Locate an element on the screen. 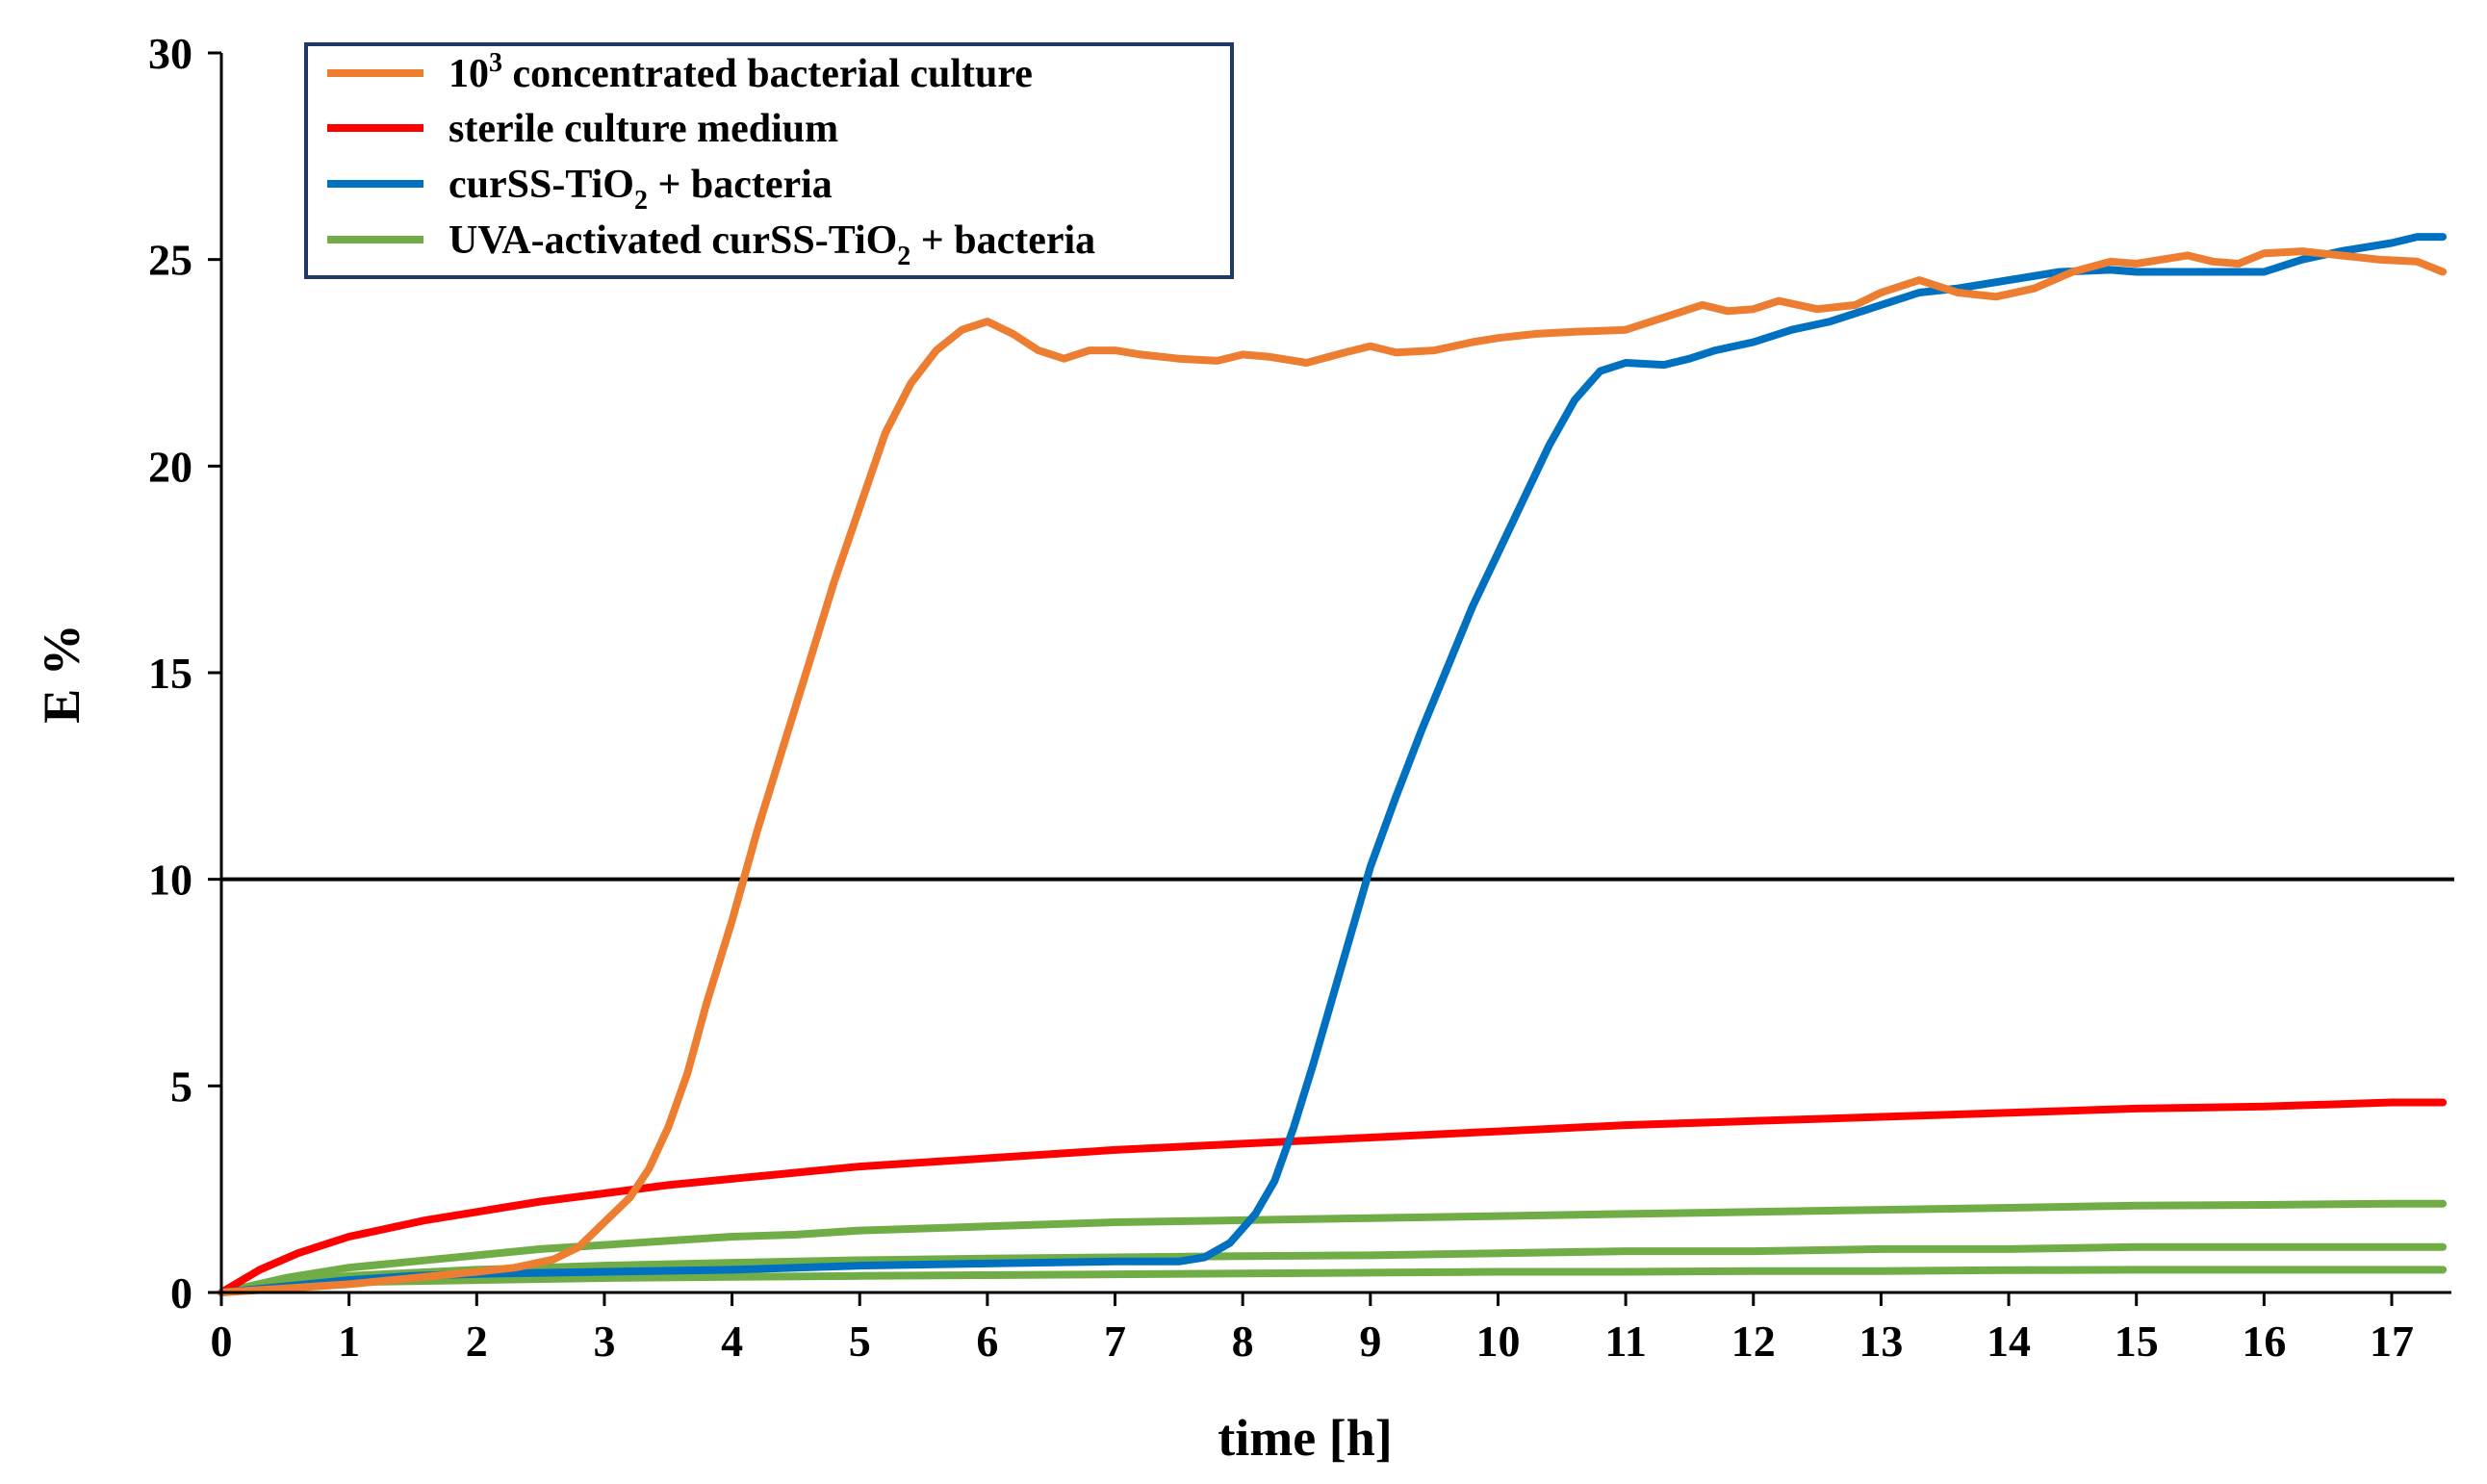 This screenshot has width=2487, height=1484. svg-text: sterile culture medium is located at coordinates (643, 129).